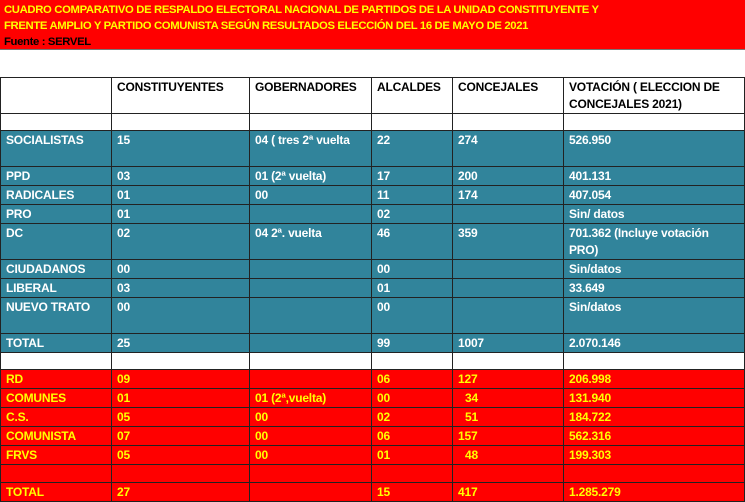 This screenshot has width=745, height=502. Describe the element at coordinates (180, 148) in the screenshot. I see `cell-constituyentes: 15` at that location.